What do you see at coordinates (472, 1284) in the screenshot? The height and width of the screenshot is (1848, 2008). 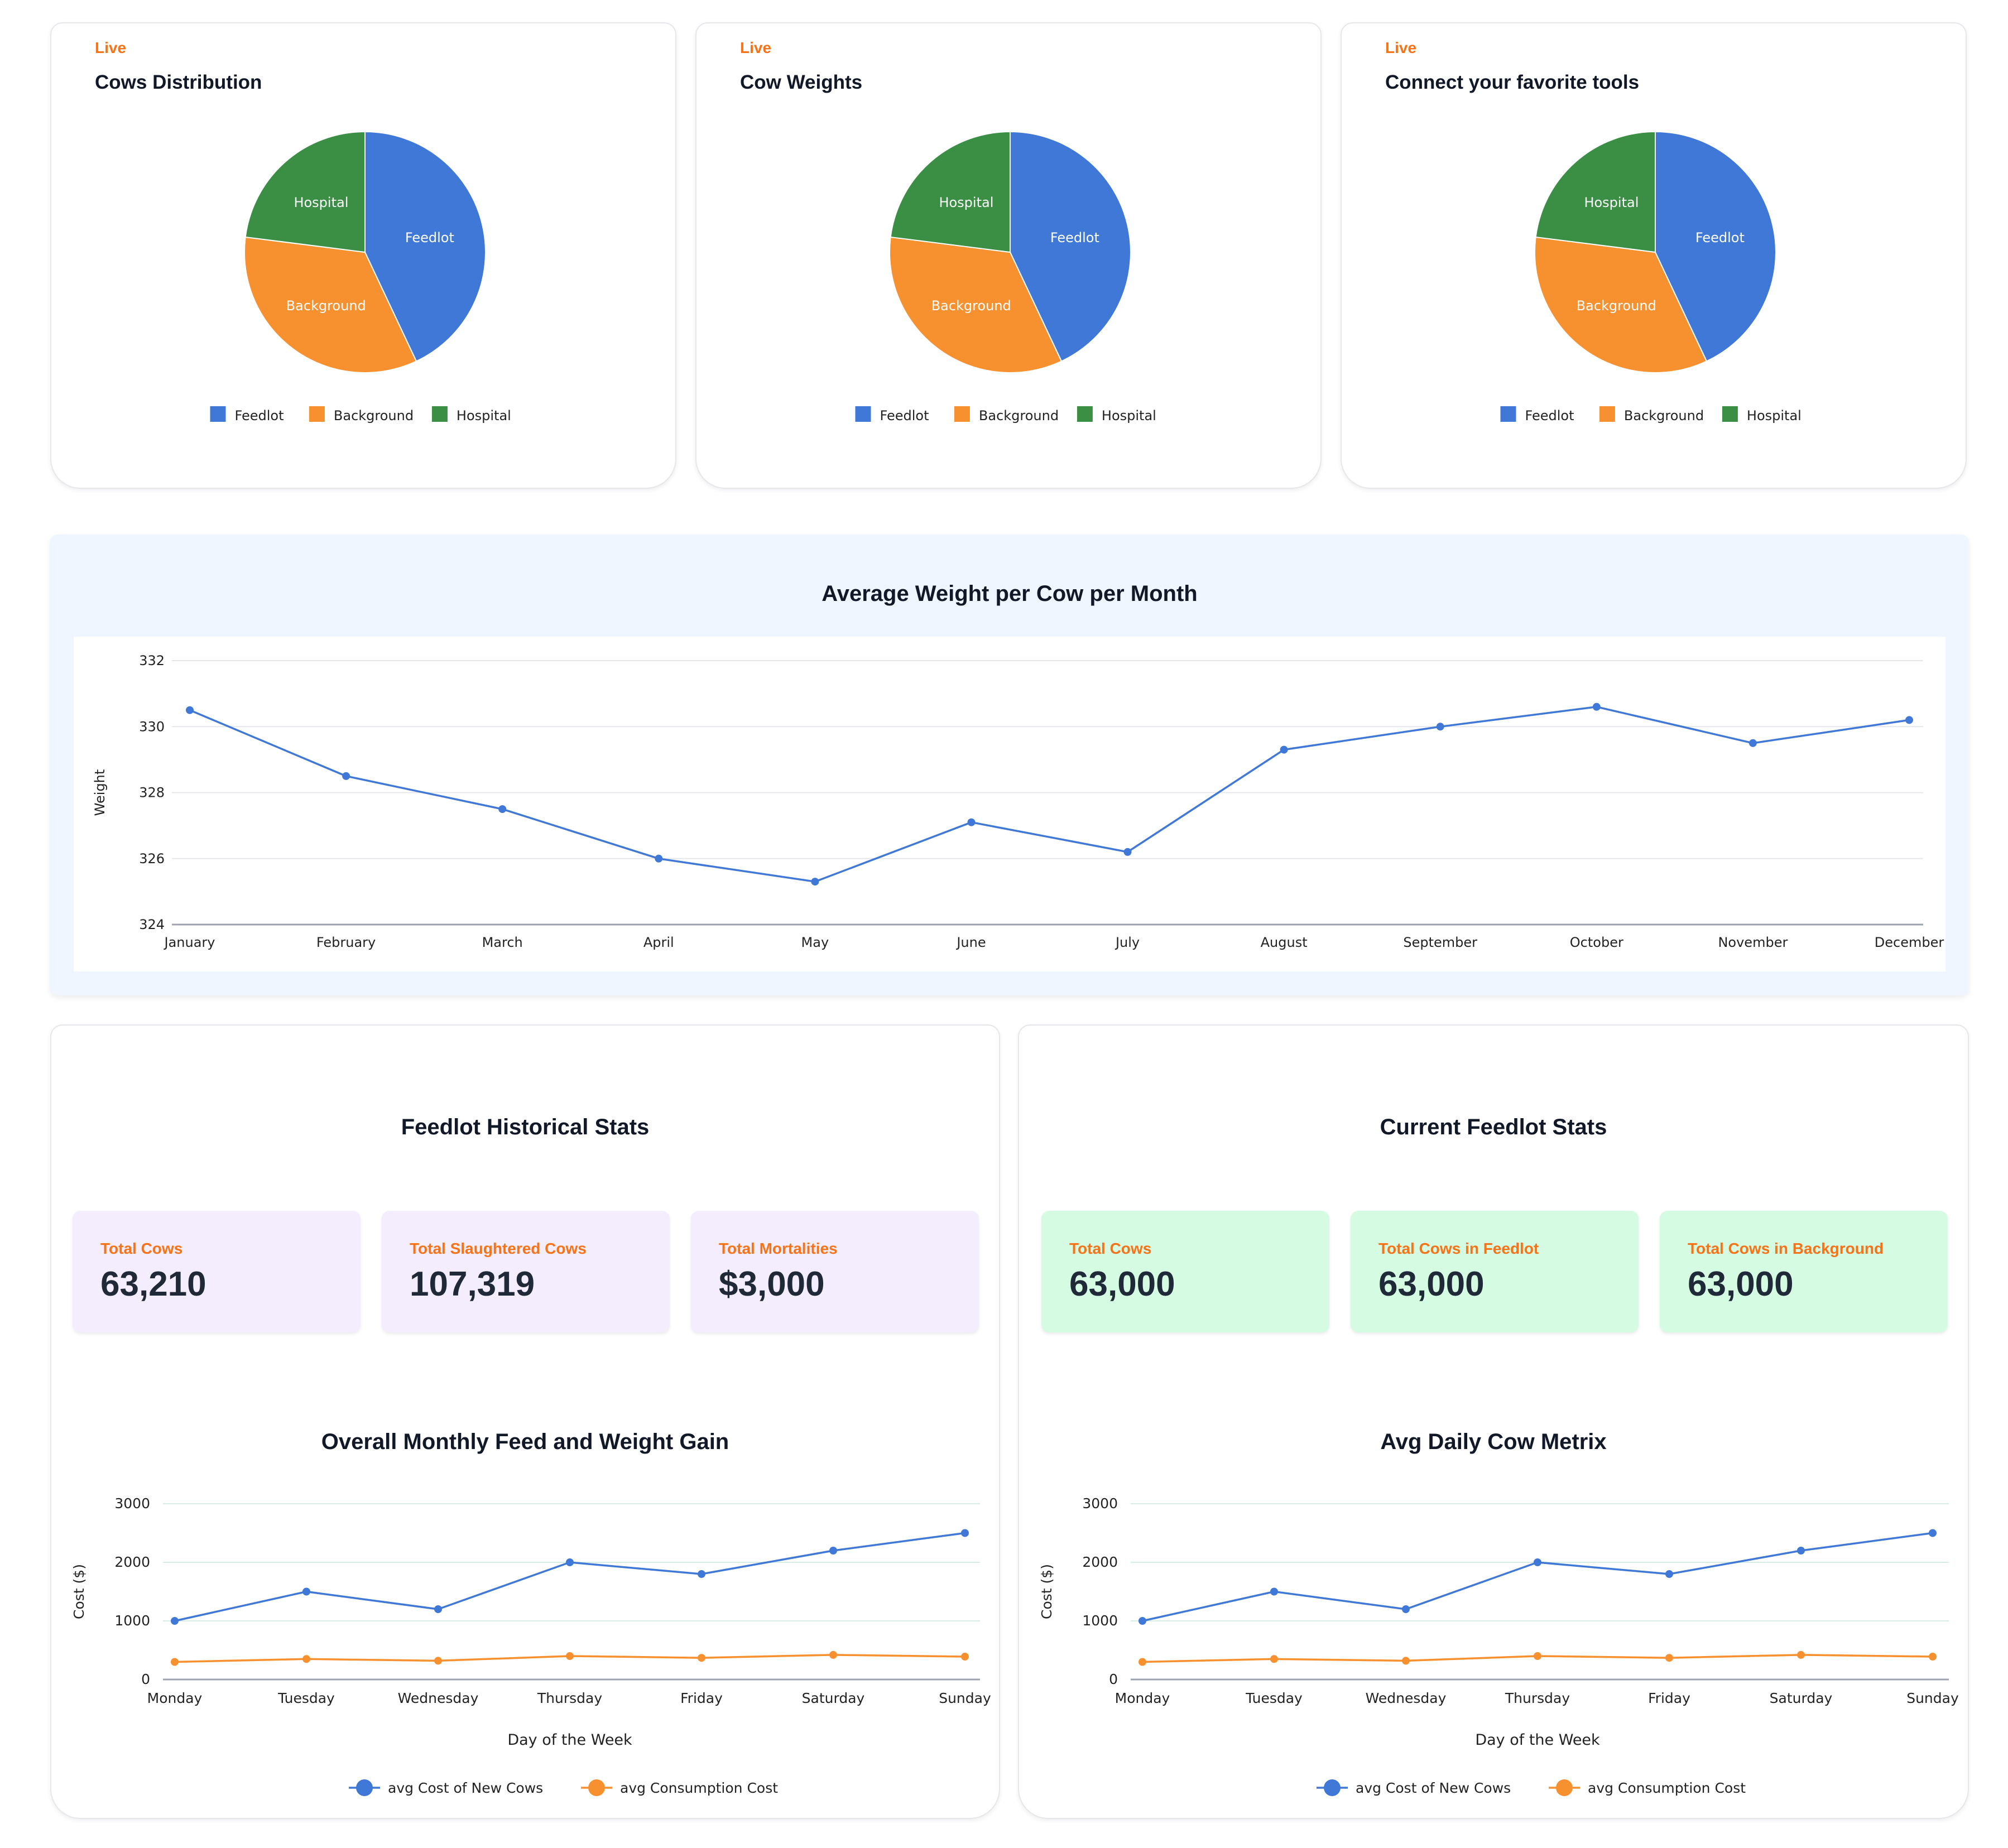 I see `stat-value: 107,319` at bounding box center [472, 1284].